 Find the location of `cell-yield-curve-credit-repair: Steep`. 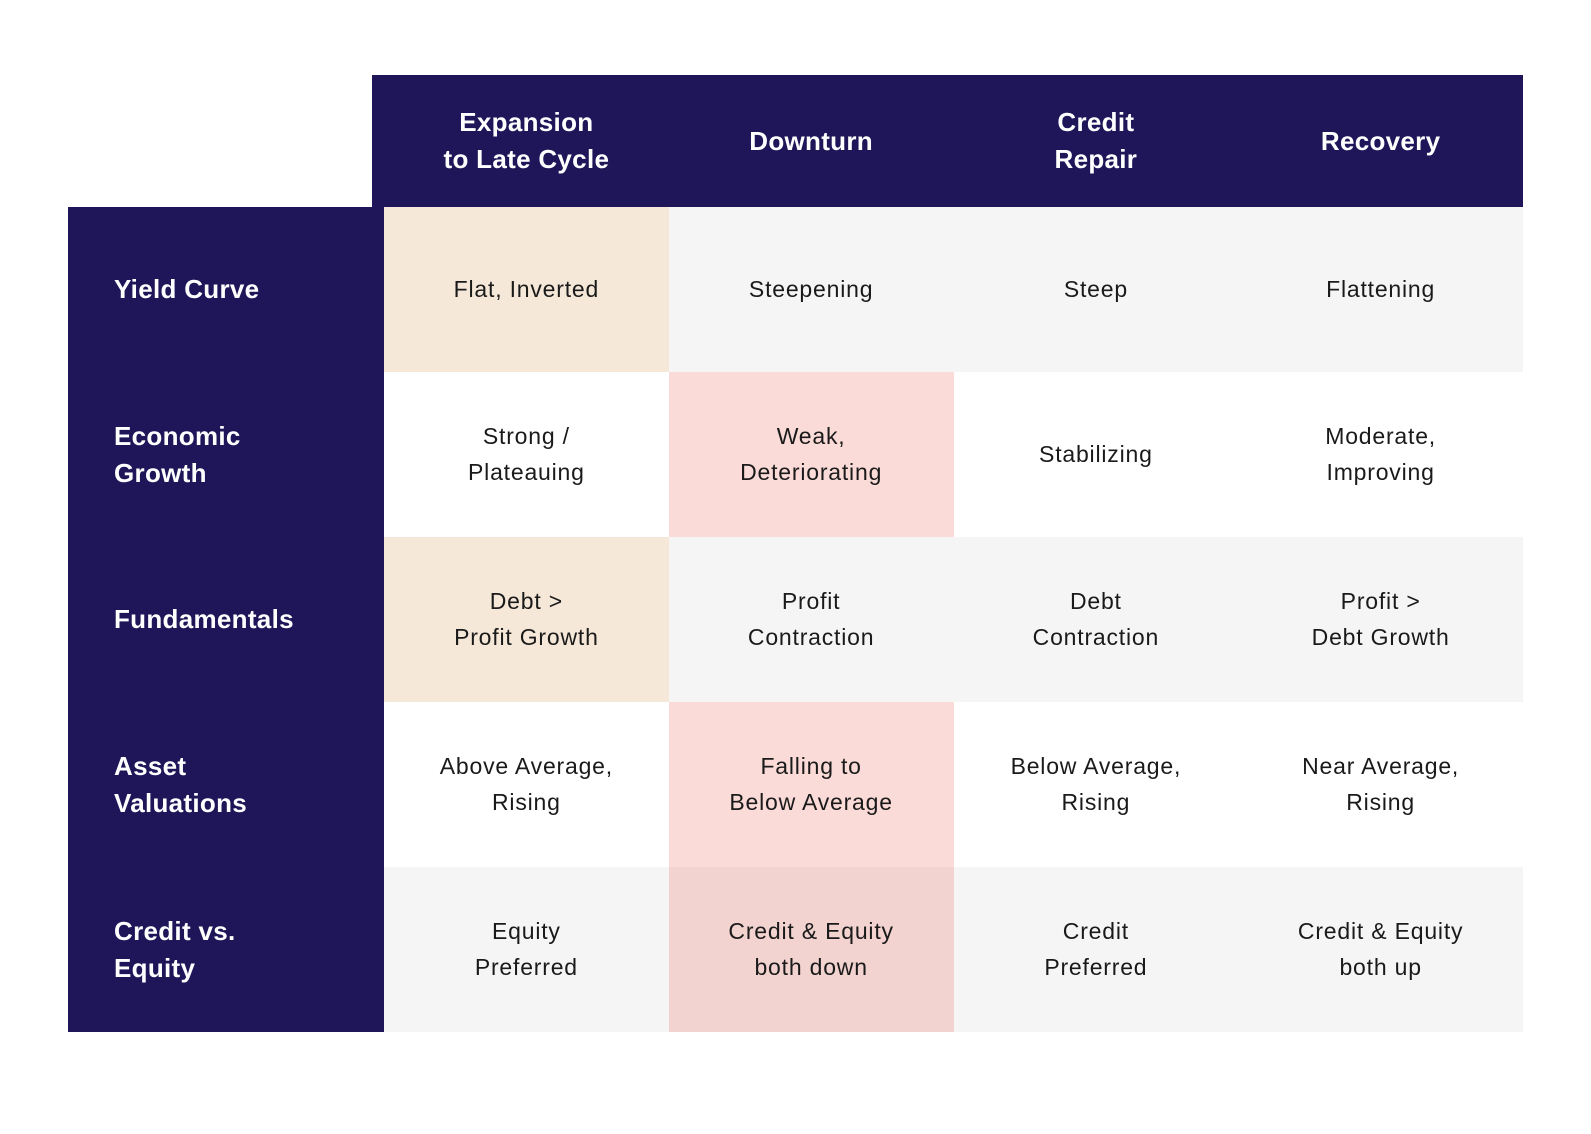

cell-yield-curve-credit-repair: Steep is located at coordinates (1096, 289).